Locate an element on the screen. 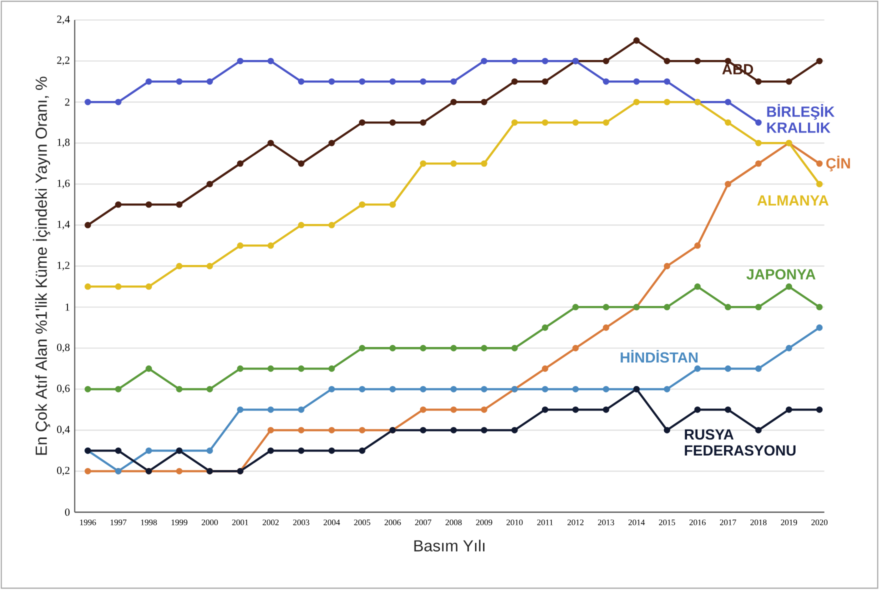 Image resolution: width=879 pixels, height=590 pixels. y-axis-title: En Çok Atıf Alan %1'lik Küme İçindeki Yayın Oranı, % is located at coordinates (41, 265).